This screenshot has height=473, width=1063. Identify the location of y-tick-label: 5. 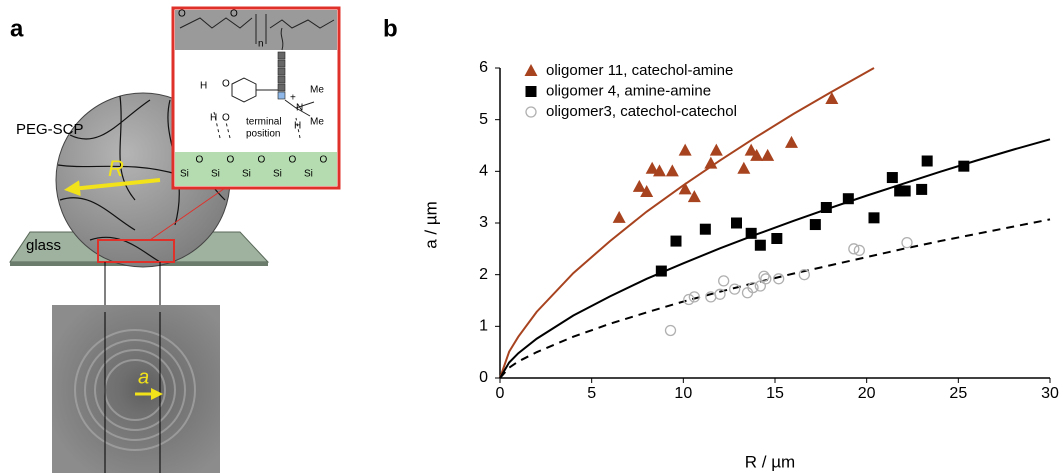
(483, 119).